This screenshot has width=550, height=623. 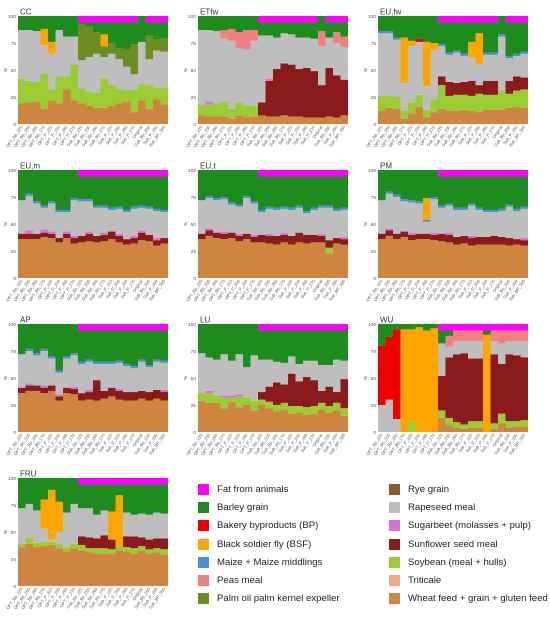 I want to click on y-tick-label: 100, so click(x=192, y=17).